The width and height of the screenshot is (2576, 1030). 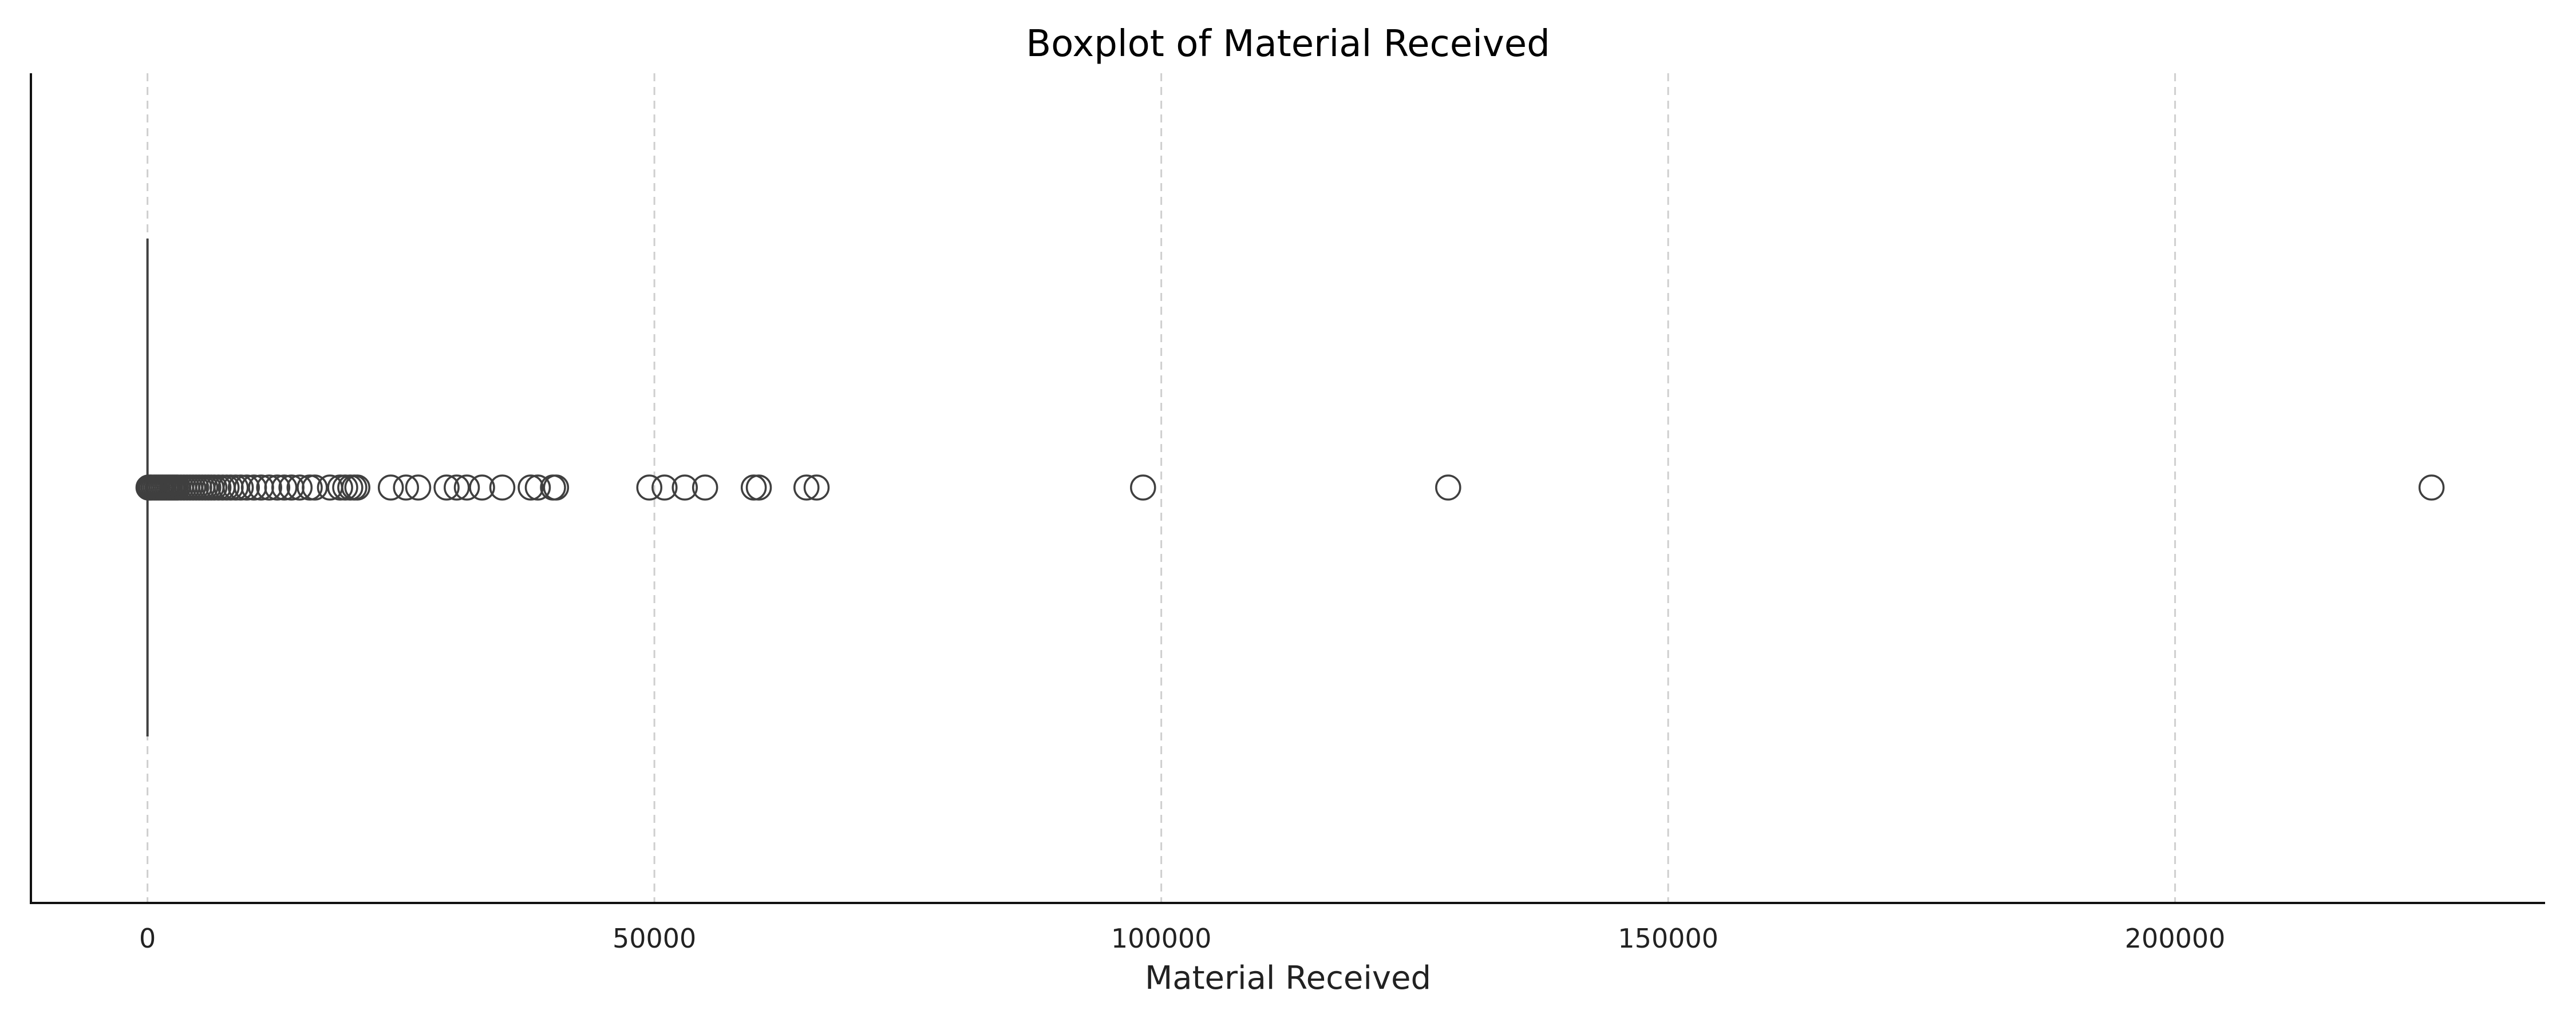 I want to click on x-axis-label: Material Received, so click(x=1288, y=978).